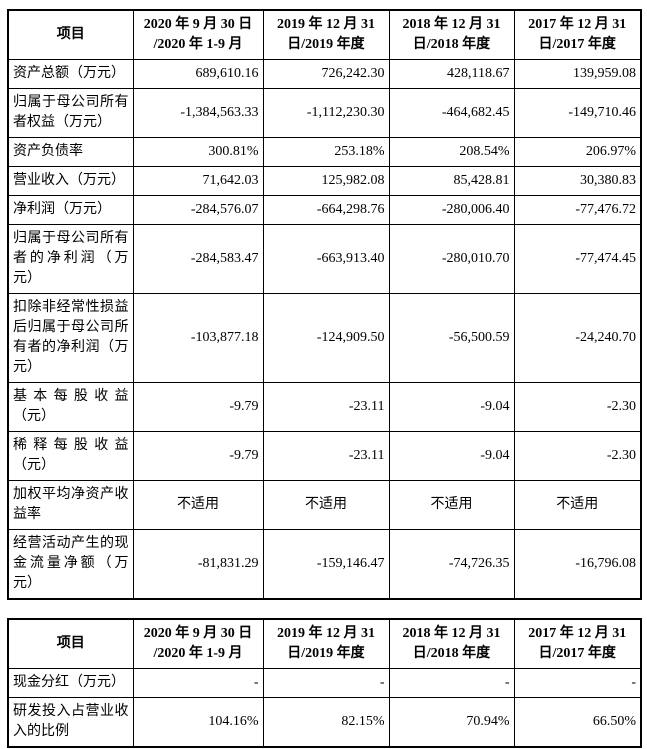  What do you see at coordinates (323, 609) in the screenshot?
I see `table-gap` at bounding box center [323, 609].